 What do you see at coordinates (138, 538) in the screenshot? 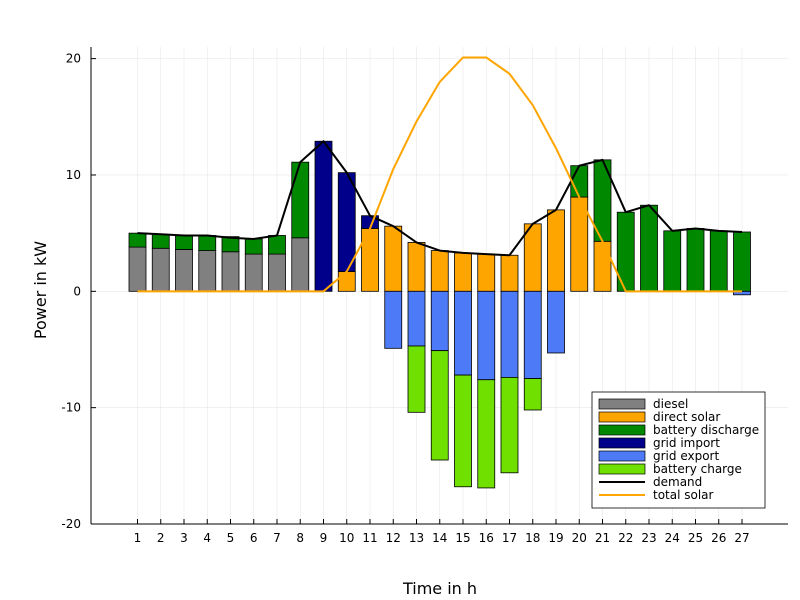
I see `x-tick-label: 1` at bounding box center [138, 538].